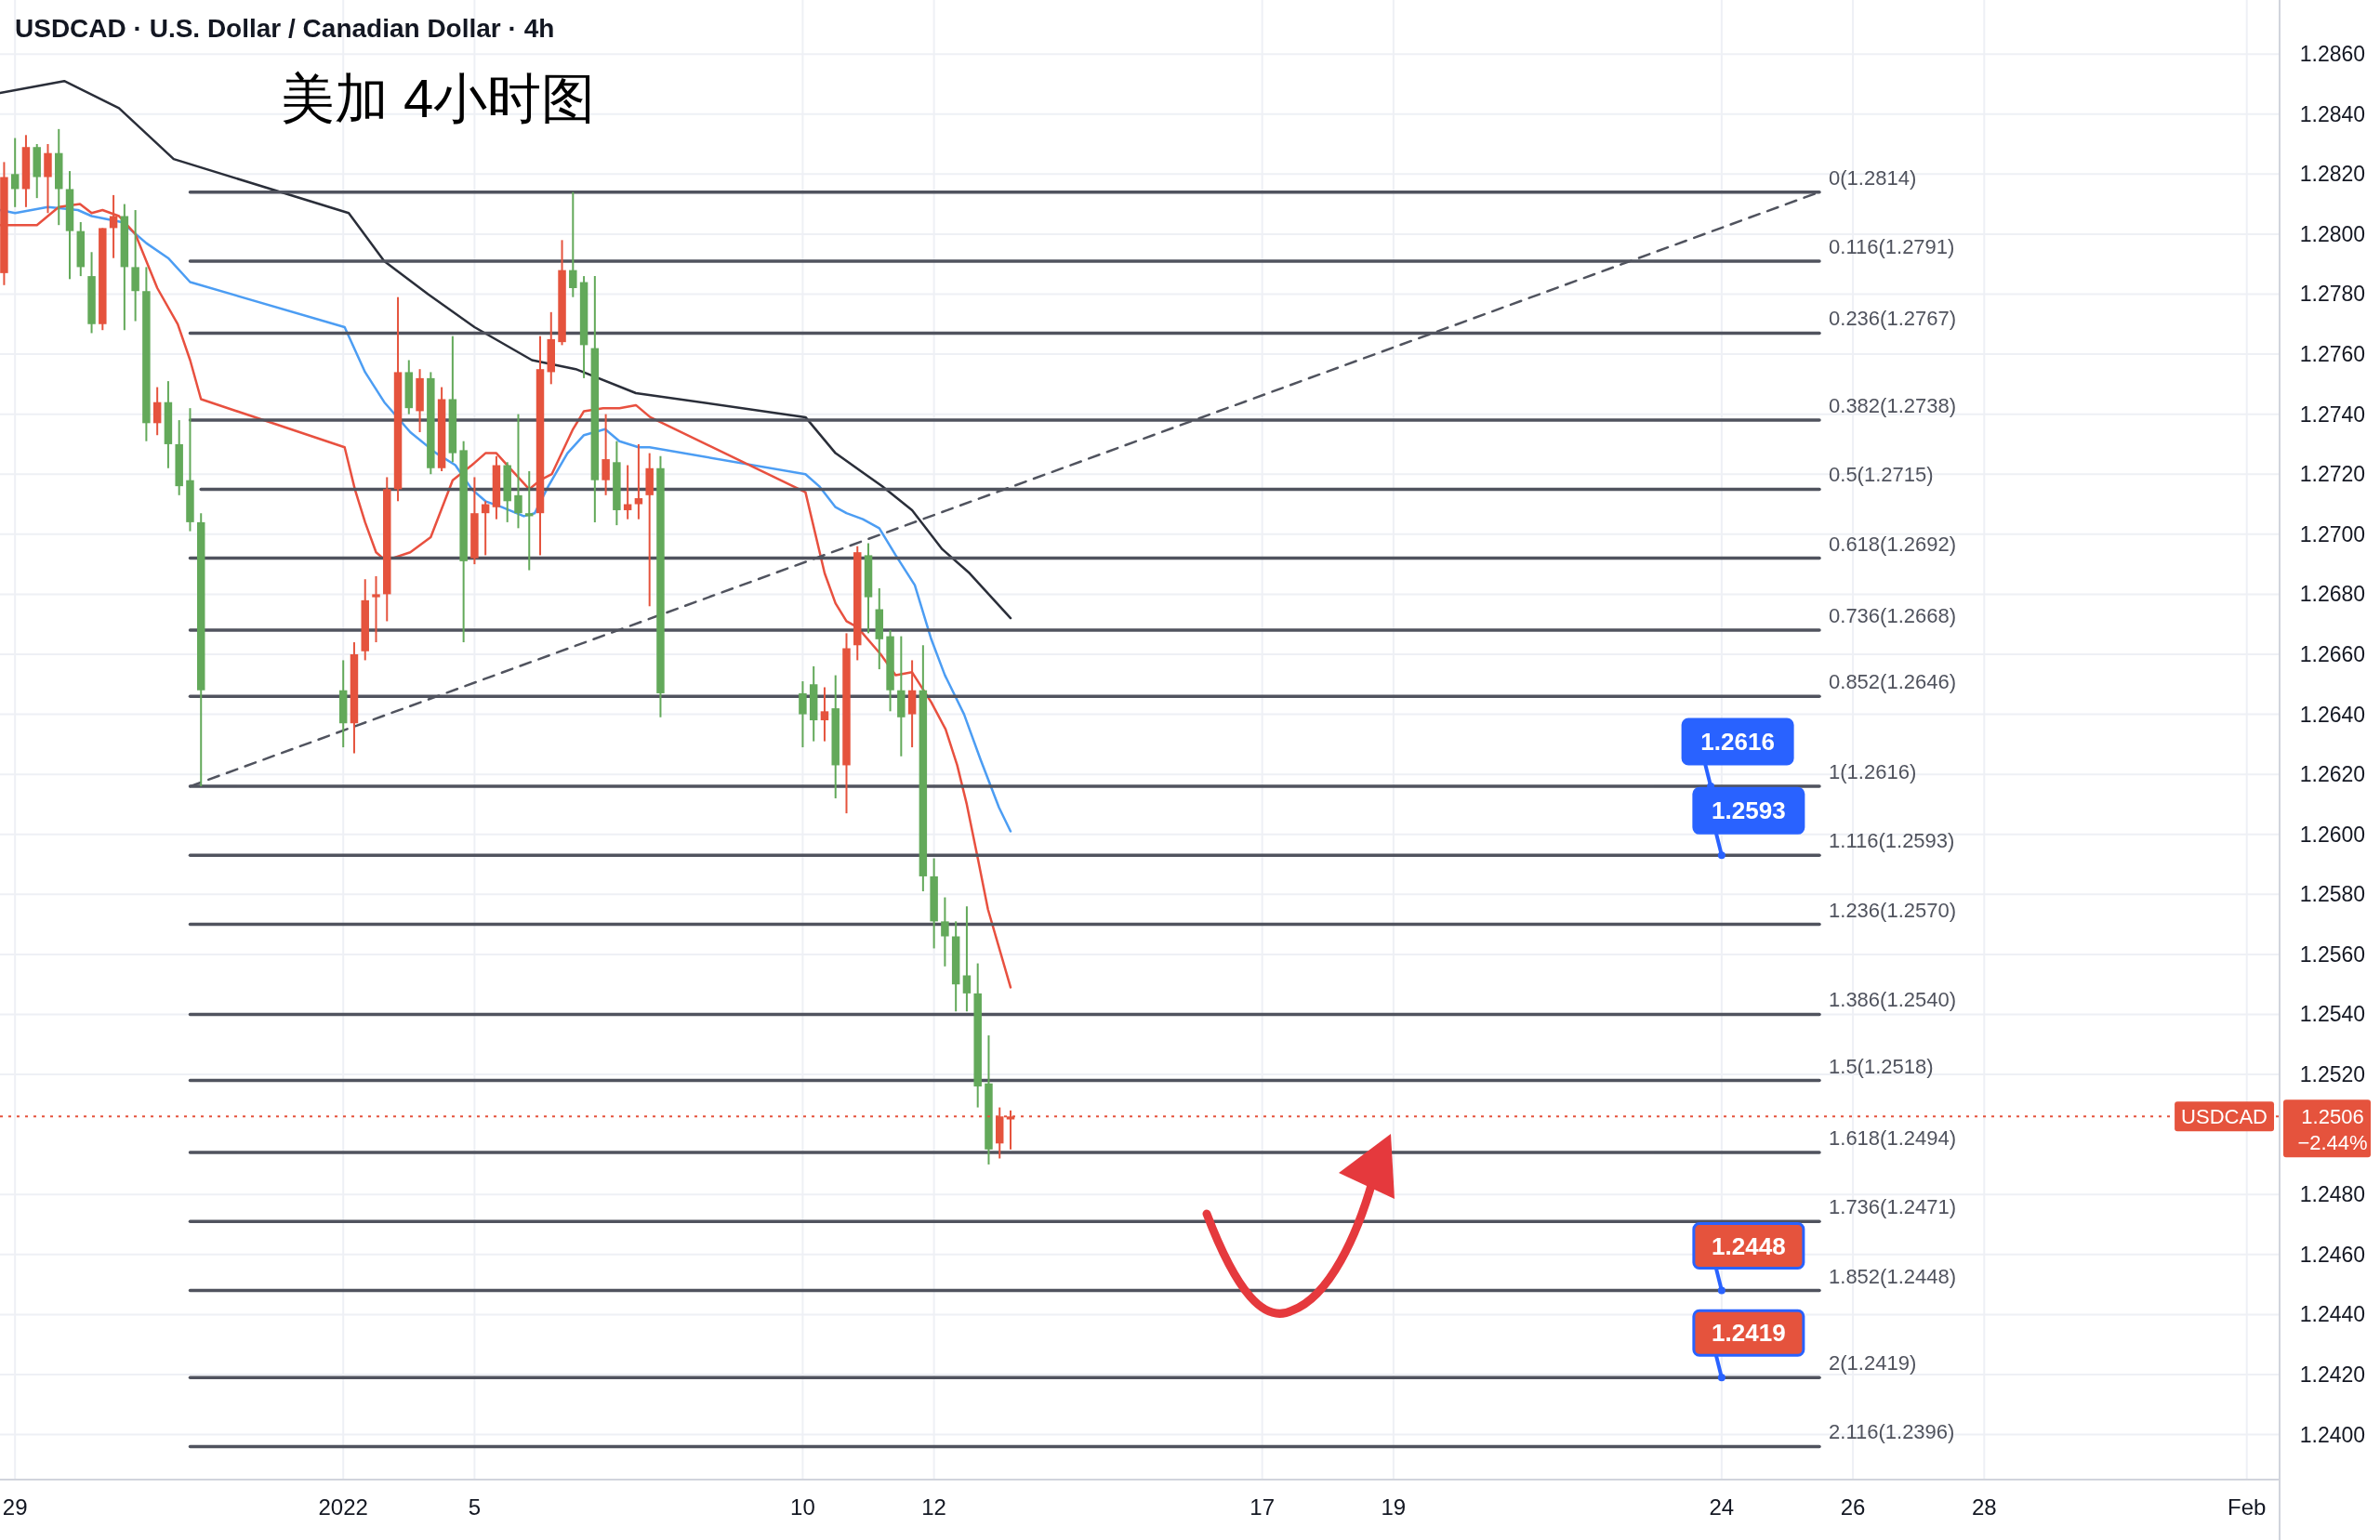  I want to click on x-tick-label: 17, so click(1262, 1507).